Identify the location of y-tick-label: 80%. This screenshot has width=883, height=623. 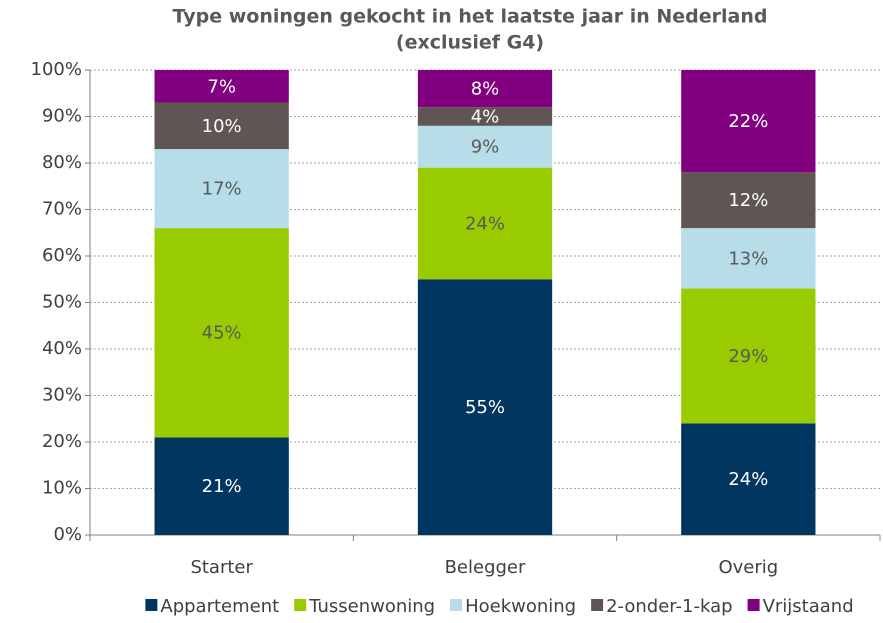
(62, 162).